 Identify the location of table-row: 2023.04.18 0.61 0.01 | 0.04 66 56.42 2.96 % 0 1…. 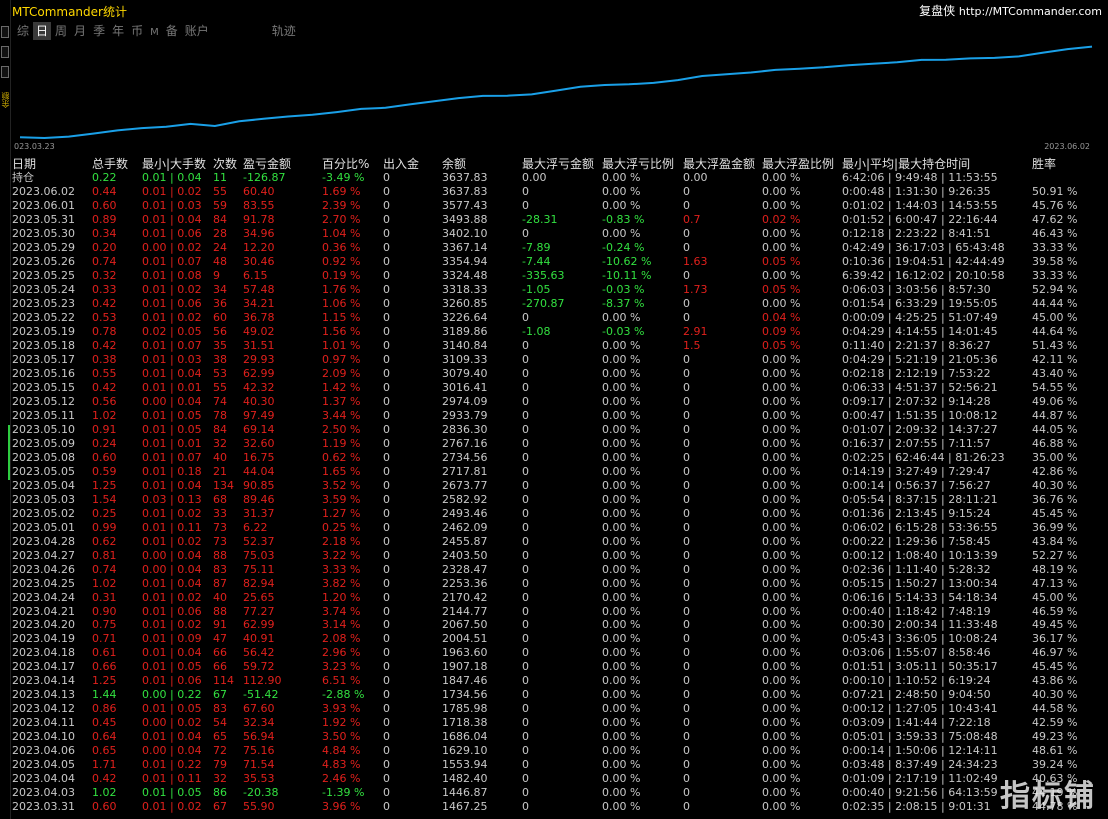
(560, 653).